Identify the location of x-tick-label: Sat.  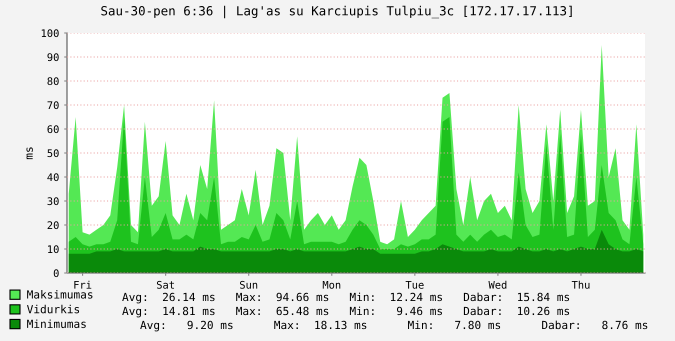
(165, 284).